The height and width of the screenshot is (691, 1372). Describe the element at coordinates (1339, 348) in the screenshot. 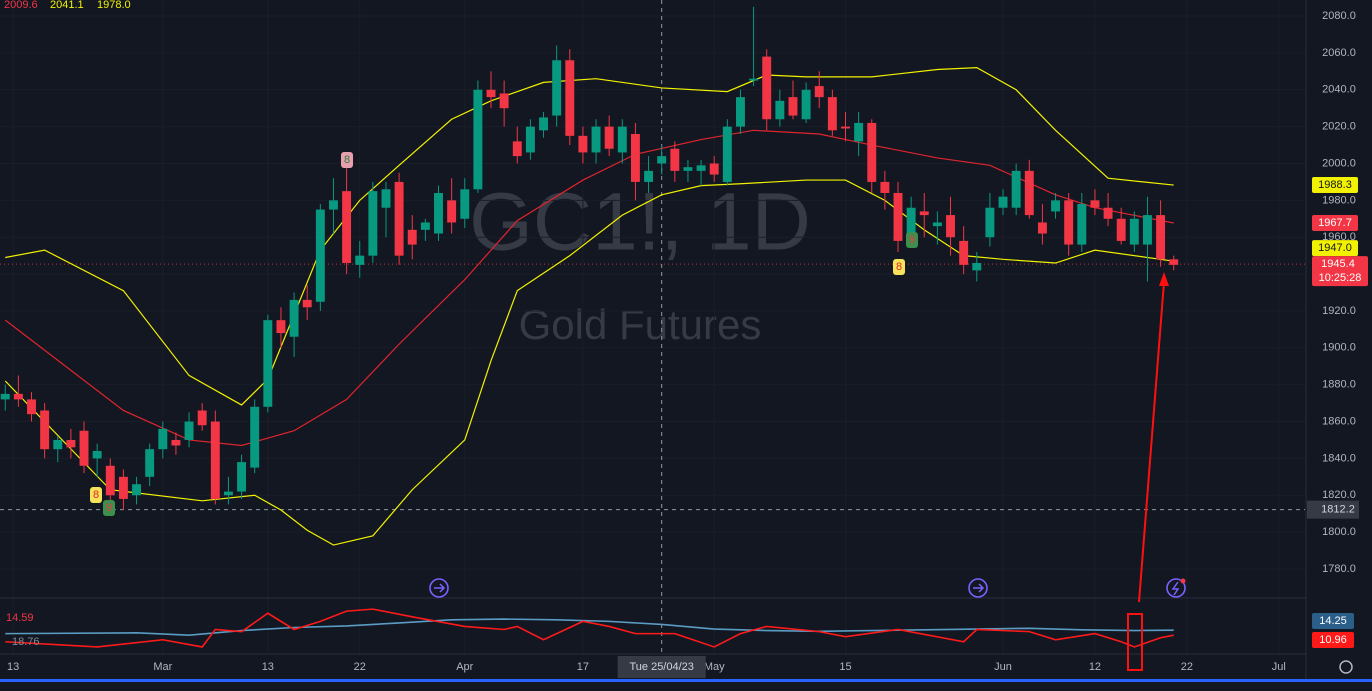

I see `y-tick-label: 1900.0` at that location.